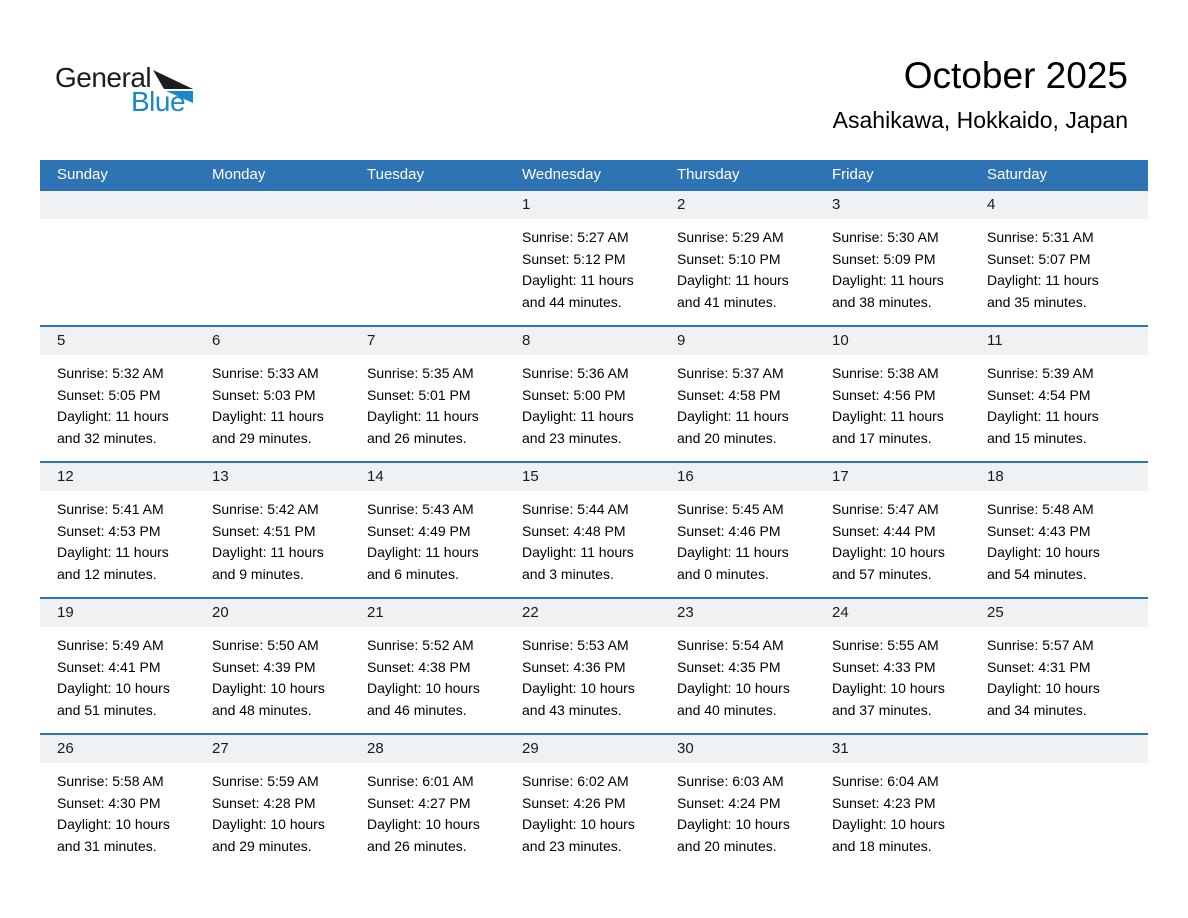  I want to click on day-daylight-text: Daylight: 11 hours and 44 minutes., so click(578, 291).